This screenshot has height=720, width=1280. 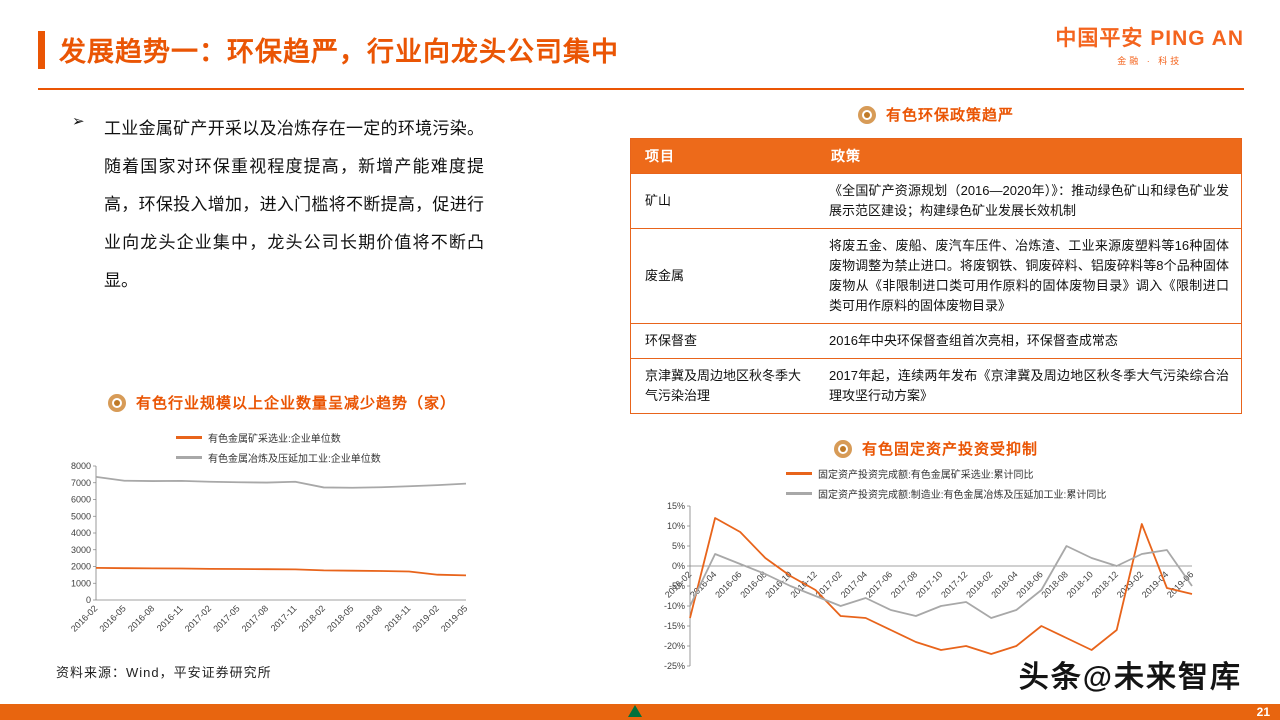 I want to click on svg-text: 3000, so click(x=81, y=550).